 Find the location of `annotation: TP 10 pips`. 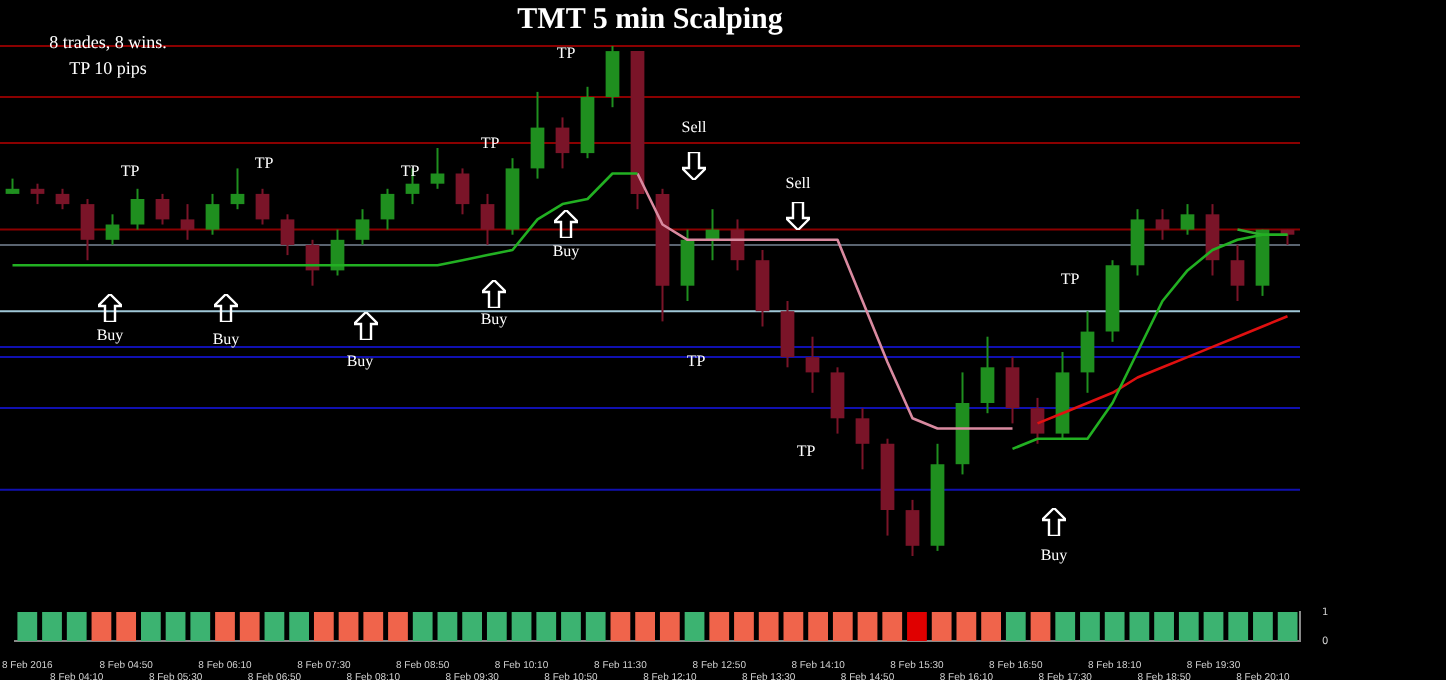

annotation: TP 10 pips is located at coordinates (108, 69).